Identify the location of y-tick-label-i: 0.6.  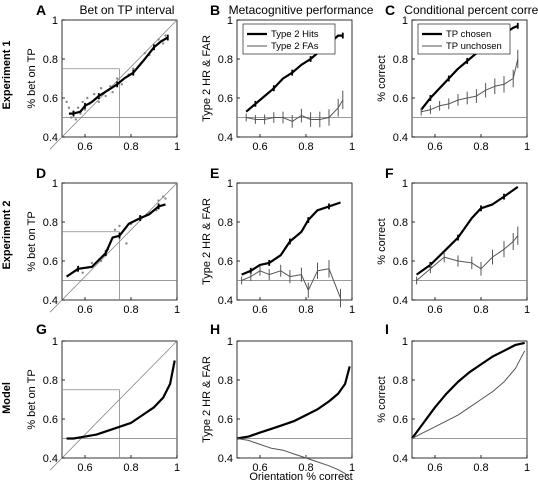
(400, 420).